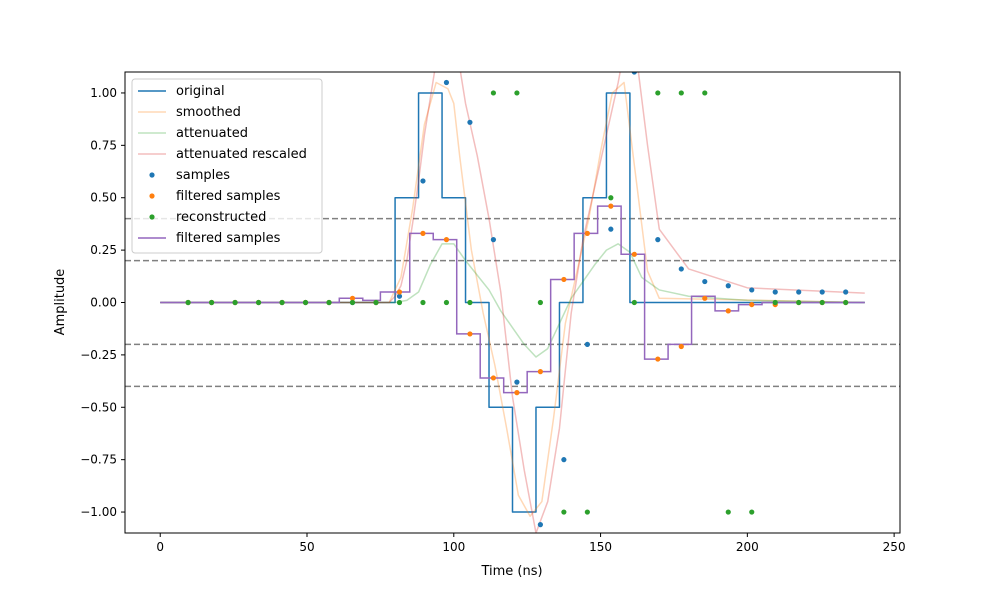 Image resolution: width=1000 pixels, height=600 pixels. Describe the element at coordinates (98, 512) in the screenshot. I see `y-tick-label-0: −1.00` at that location.